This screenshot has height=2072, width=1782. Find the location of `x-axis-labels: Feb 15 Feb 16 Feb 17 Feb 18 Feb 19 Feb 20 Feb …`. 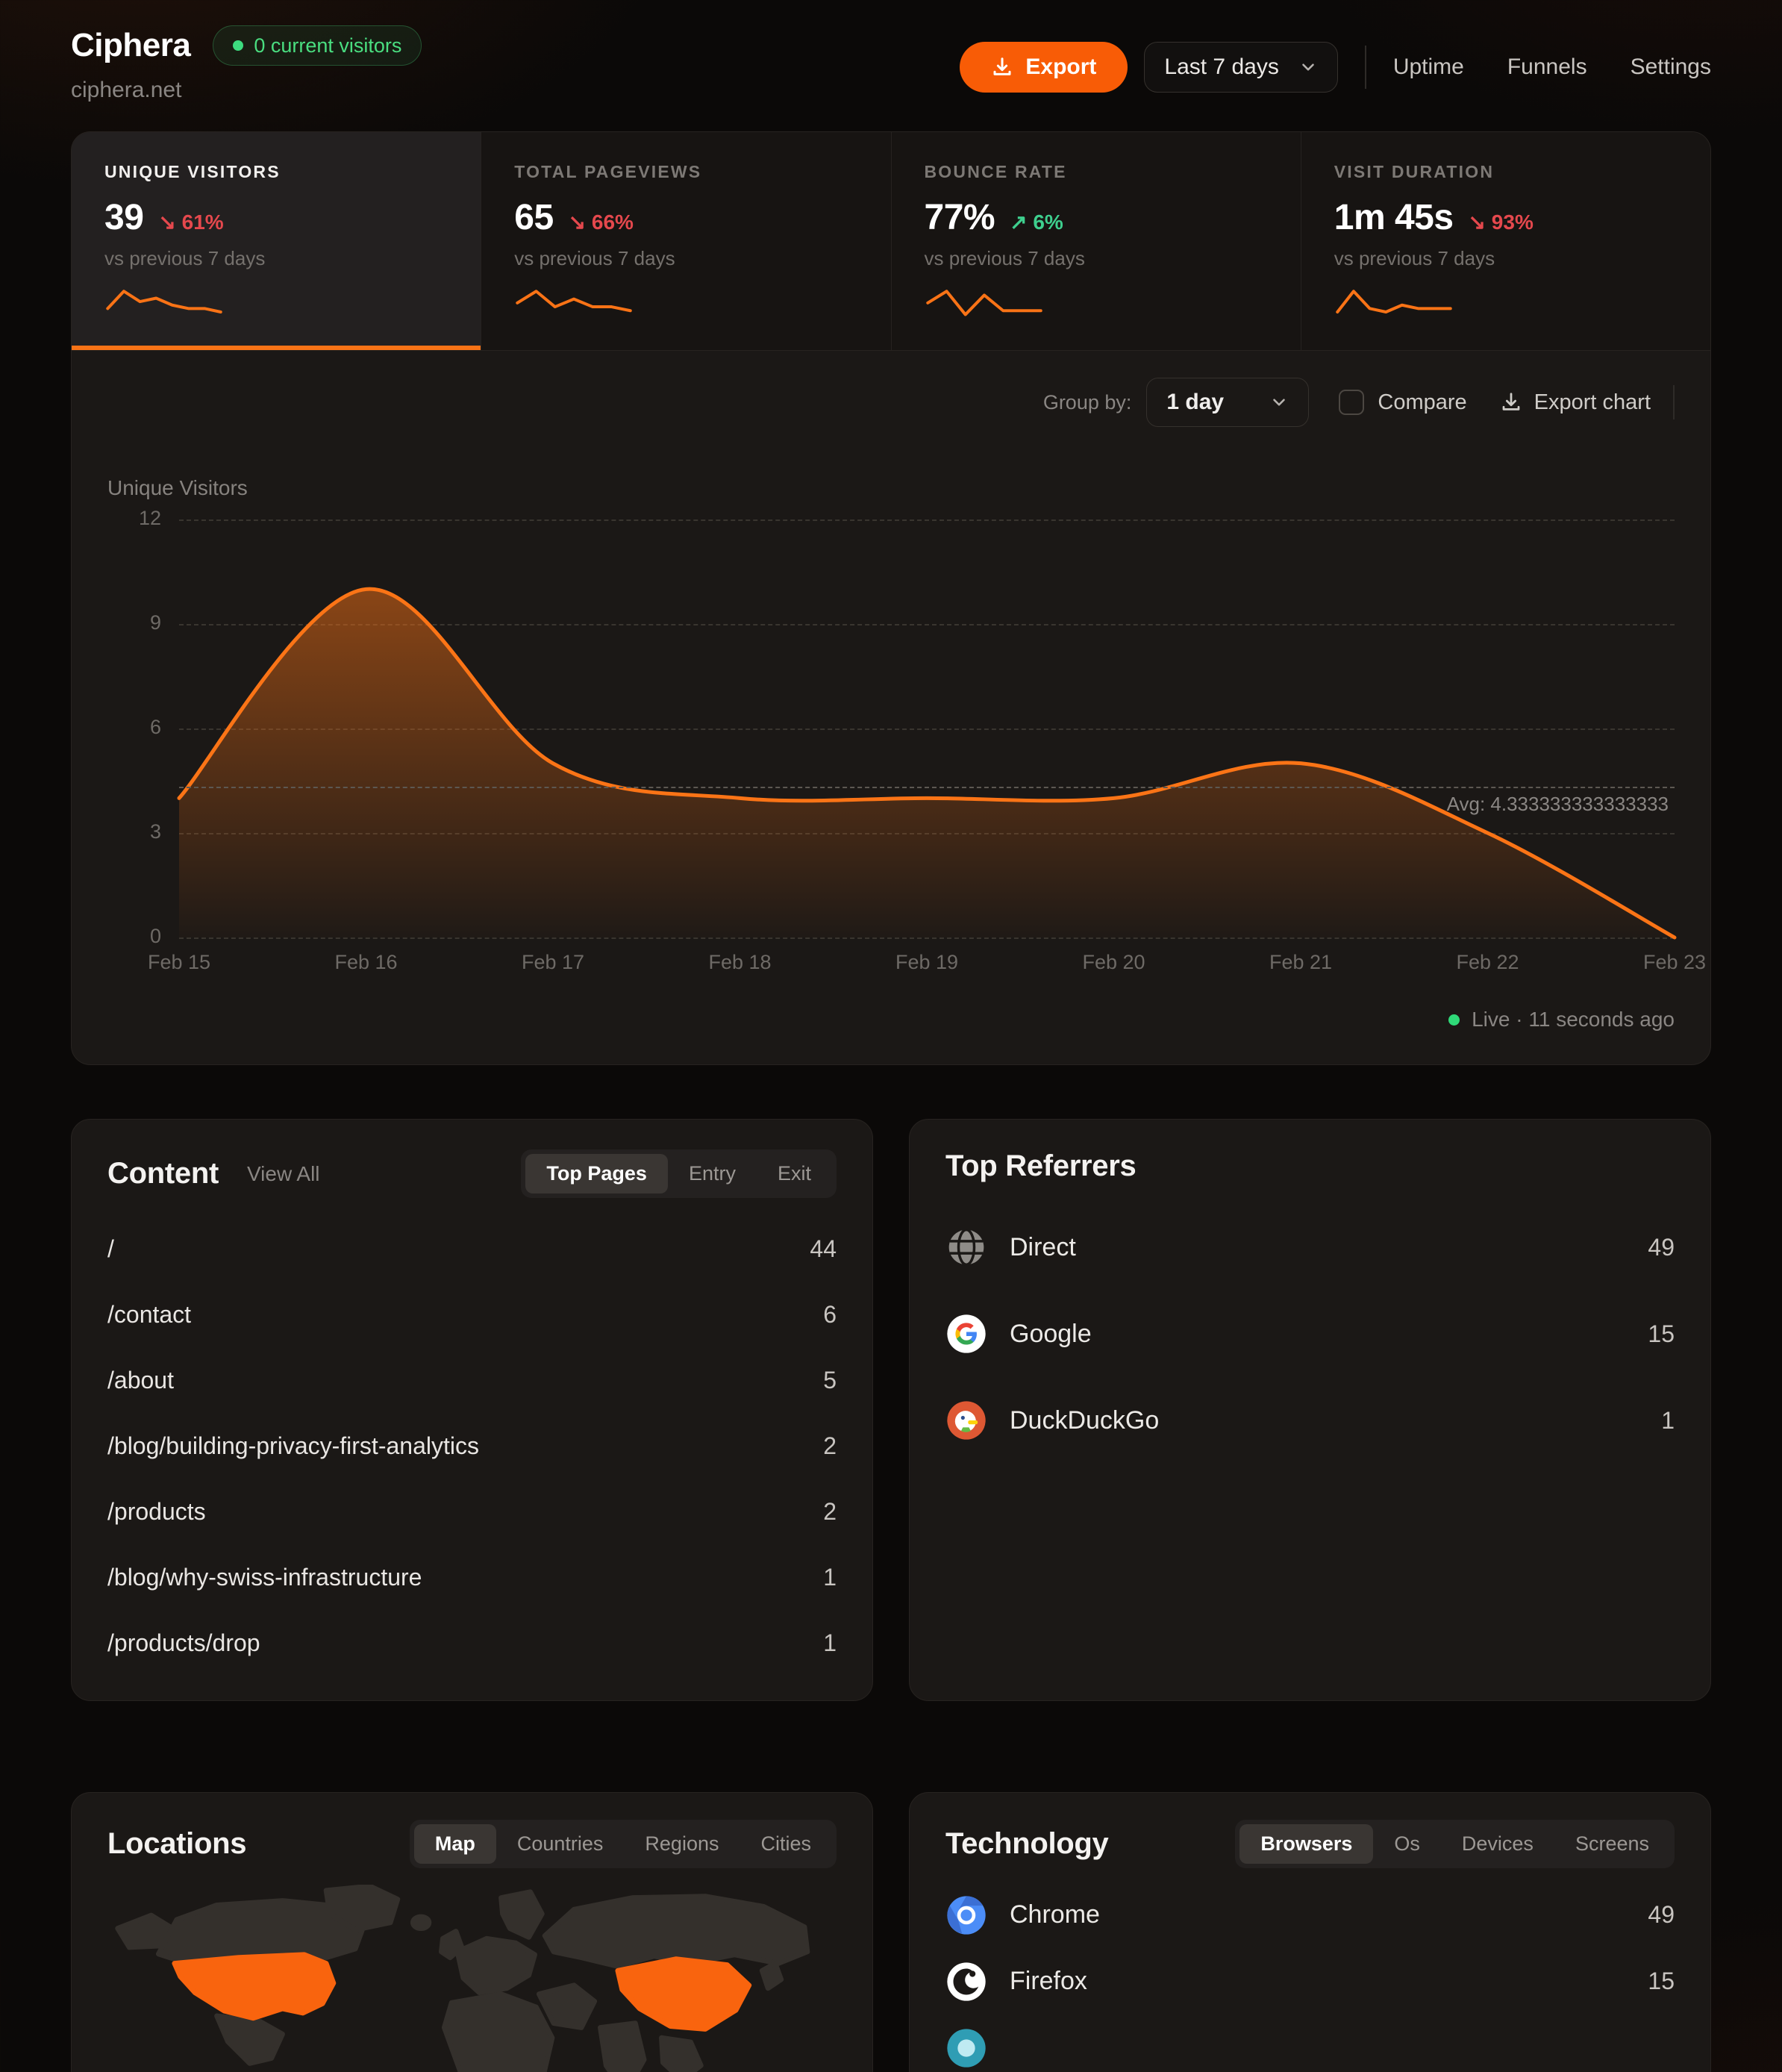

x-axis-labels: Feb 15 Feb 16 Feb 17 Feb 18 Feb 19 Feb 20 Feb … is located at coordinates (927, 963).